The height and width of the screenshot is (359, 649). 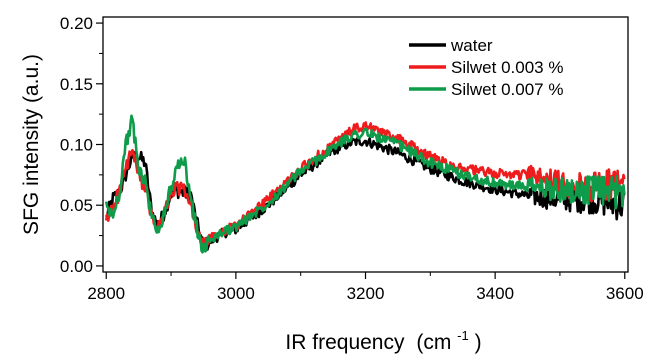 What do you see at coordinates (76, 84) in the screenshot?
I see `y-tick-label: 0.15` at bounding box center [76, 84].